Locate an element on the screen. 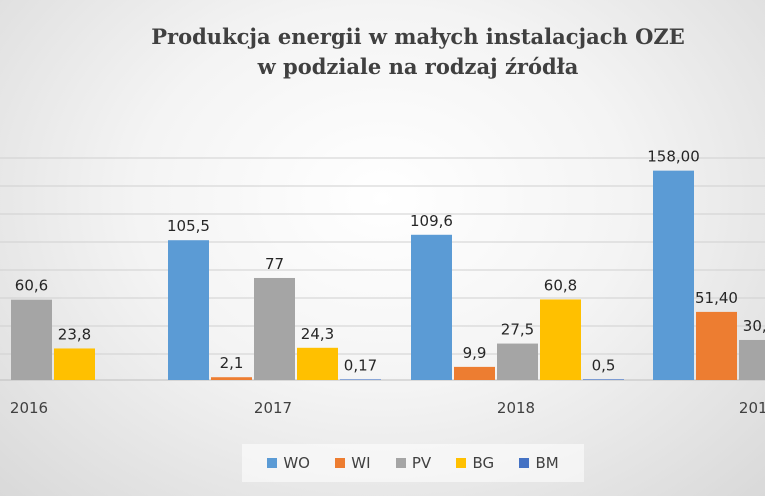  bar-bg-2018 is located at coordinates (560, 339).